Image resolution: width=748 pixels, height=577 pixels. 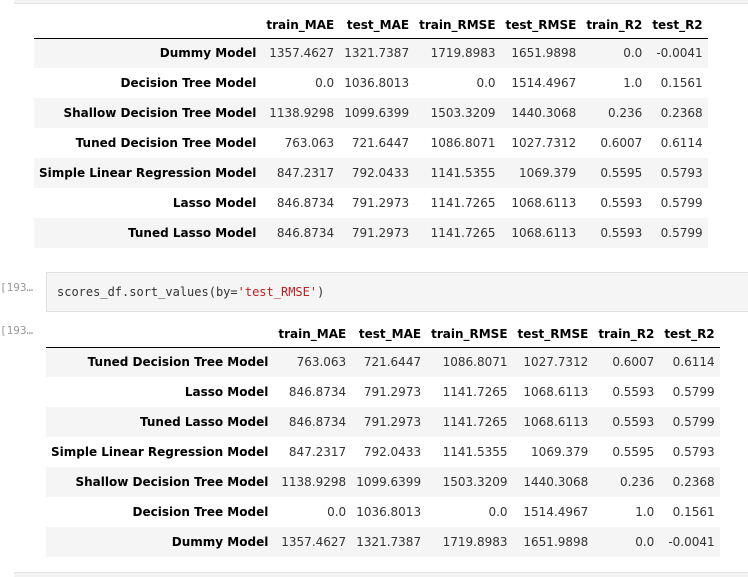 What do you see at coordinates (389, 512) in the screenshot?
I see `table-cell: 1036.8013` at bounding box center [389, 512].